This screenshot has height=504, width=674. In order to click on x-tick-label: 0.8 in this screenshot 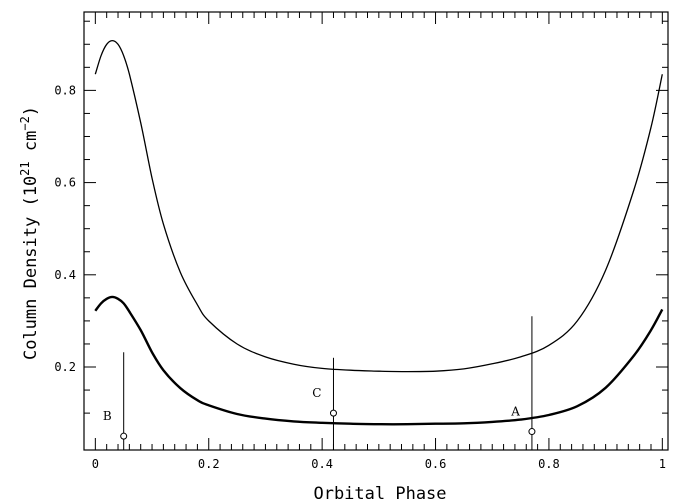, I will do `click(549, 464)`.